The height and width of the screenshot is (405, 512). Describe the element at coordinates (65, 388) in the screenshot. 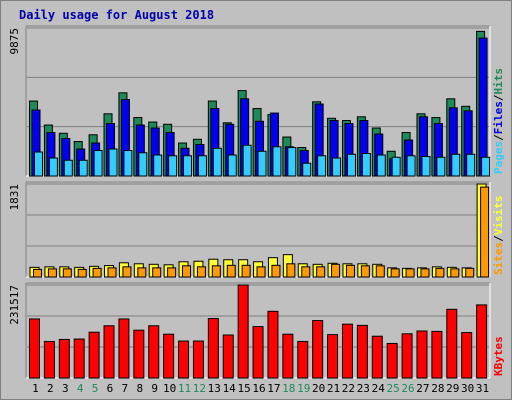

I see `x-tick-label: 3` at that location.